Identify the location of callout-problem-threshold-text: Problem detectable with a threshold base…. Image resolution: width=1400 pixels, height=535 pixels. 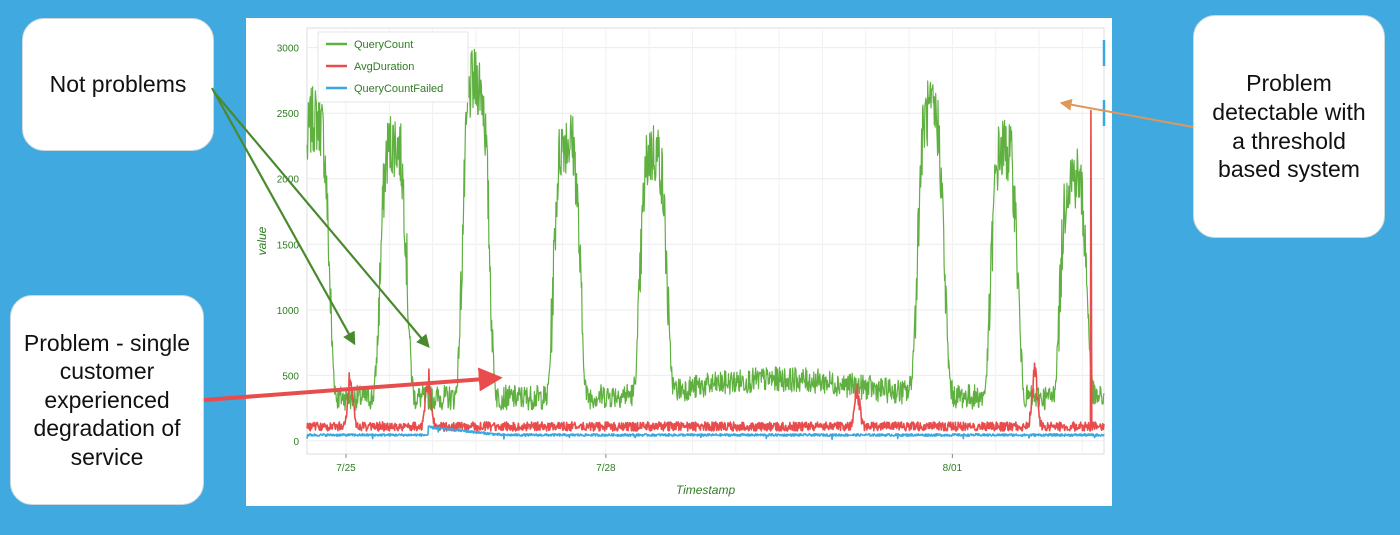
(1289, 126).